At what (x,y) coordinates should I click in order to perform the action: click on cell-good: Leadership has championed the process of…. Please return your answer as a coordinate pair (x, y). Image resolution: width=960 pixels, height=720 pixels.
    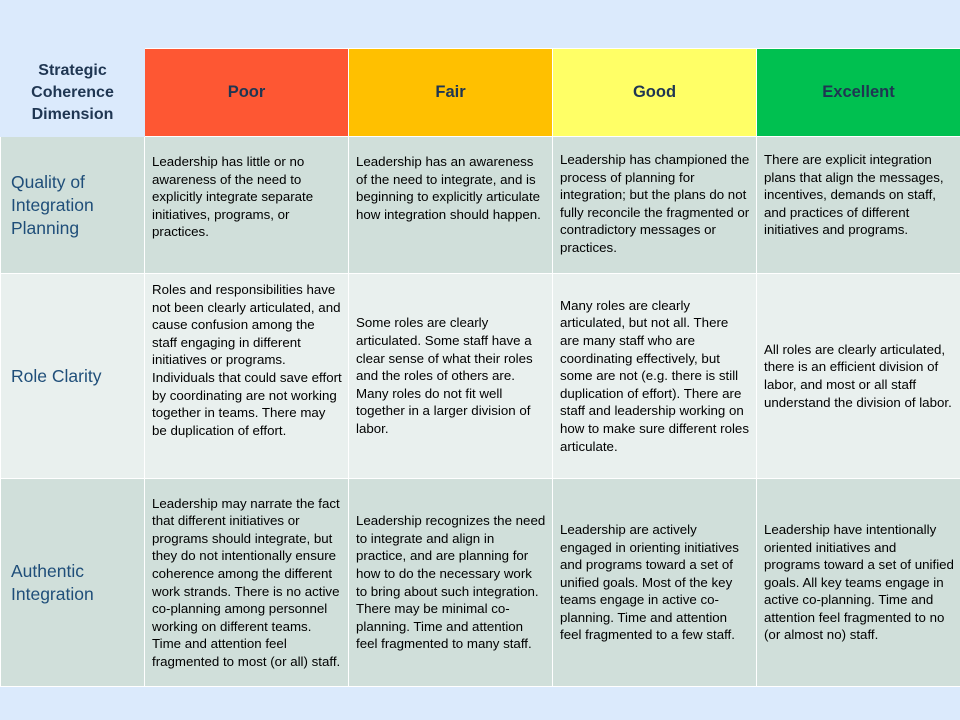
    Looking at the image, I should click on (654, 205).